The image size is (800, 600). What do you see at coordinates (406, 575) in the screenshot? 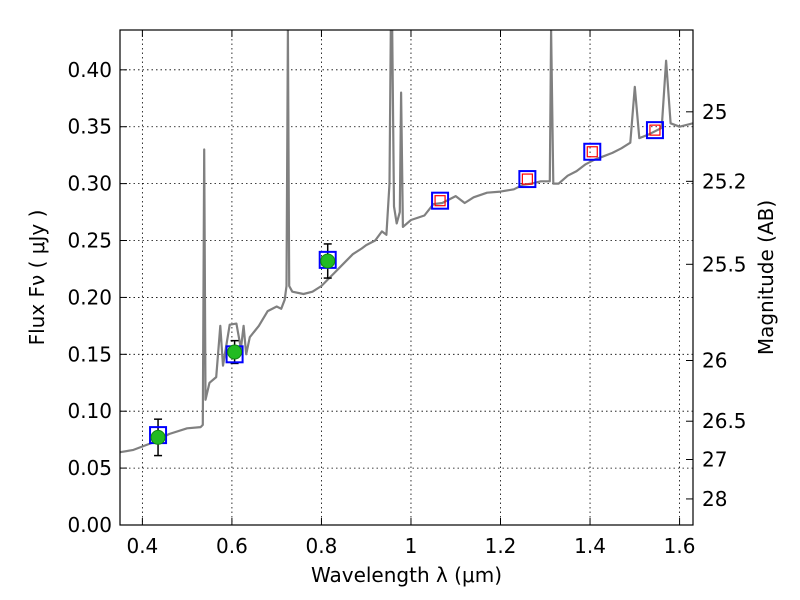
I see `x-axis-label: Wavelength λ (μm)` at bounding box center [406, 575].